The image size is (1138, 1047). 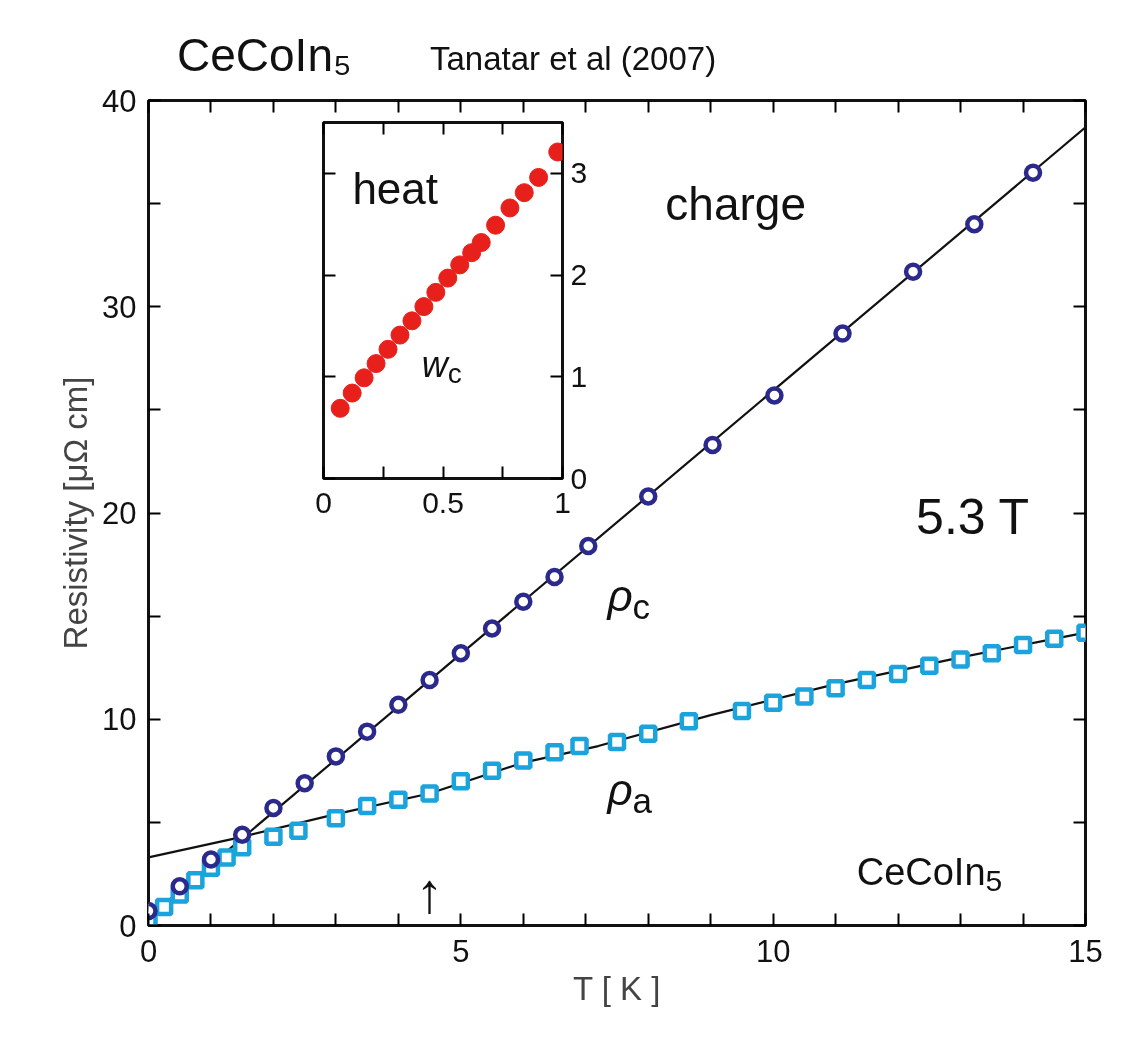 What do you see at coordinates (119, 720) in the screenshot?
I see `y-tick-label: 10` at bounding box center [119, 720].